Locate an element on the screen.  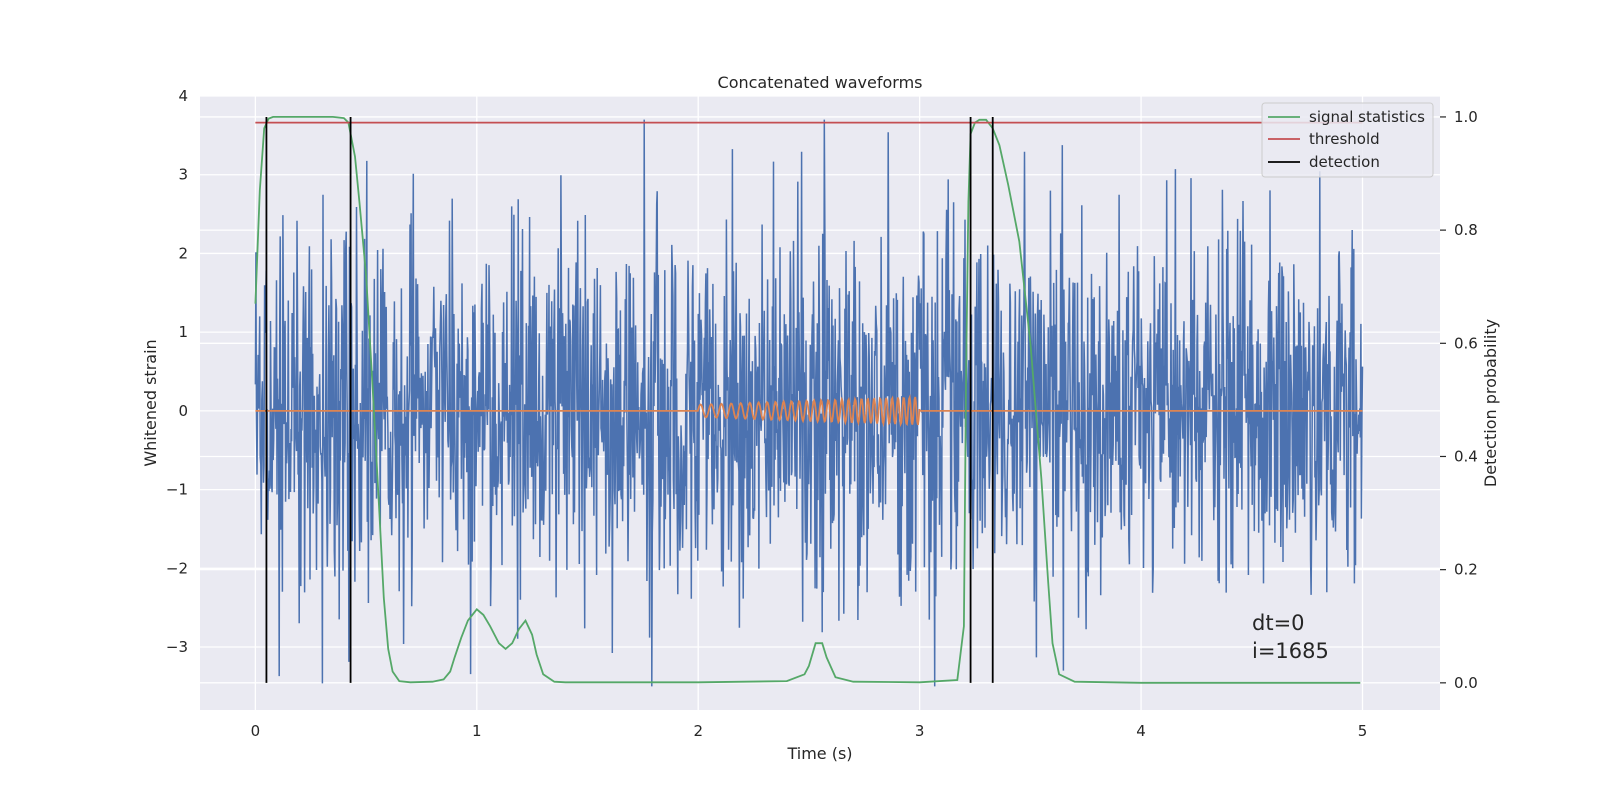
y-tick-label: 4 is located at coordinates (183, 96).